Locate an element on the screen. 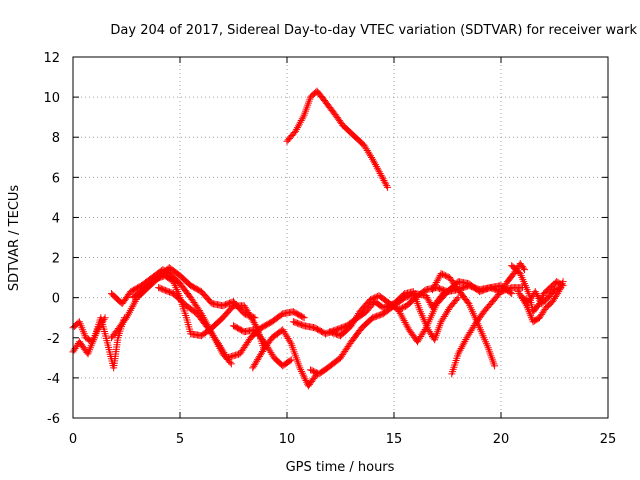  x-tick-label: 20 is located at coordinates (501, 439).